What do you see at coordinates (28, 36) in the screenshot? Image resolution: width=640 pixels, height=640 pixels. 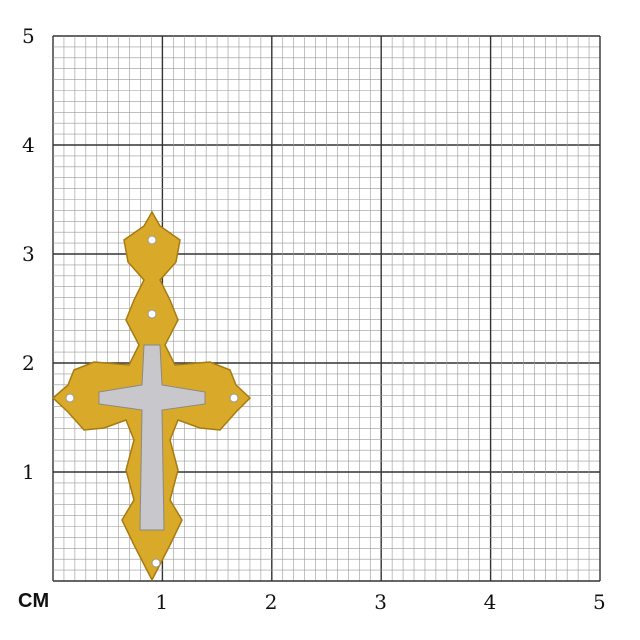 I see `y-tick-label: 5` at bounding box center [28, 36].